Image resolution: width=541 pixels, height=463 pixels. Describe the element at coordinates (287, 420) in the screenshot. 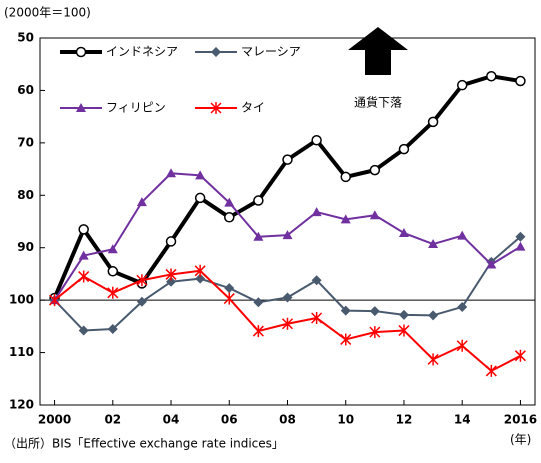

I see `x-tick-label: 08` at that location.